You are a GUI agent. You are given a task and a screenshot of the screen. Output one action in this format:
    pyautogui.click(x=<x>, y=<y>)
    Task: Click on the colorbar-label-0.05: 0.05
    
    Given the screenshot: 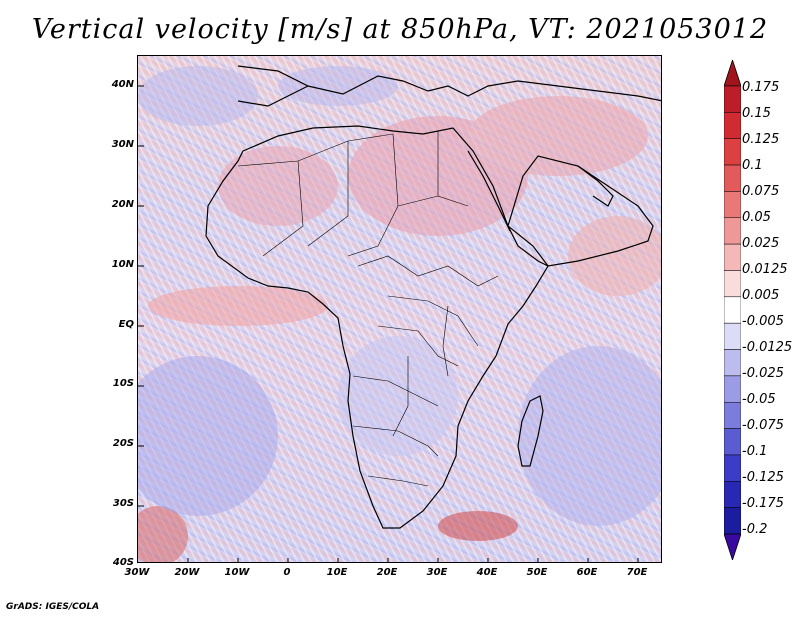 What is the action you would take?
    pyautogui.click(x=756, y=217)
    